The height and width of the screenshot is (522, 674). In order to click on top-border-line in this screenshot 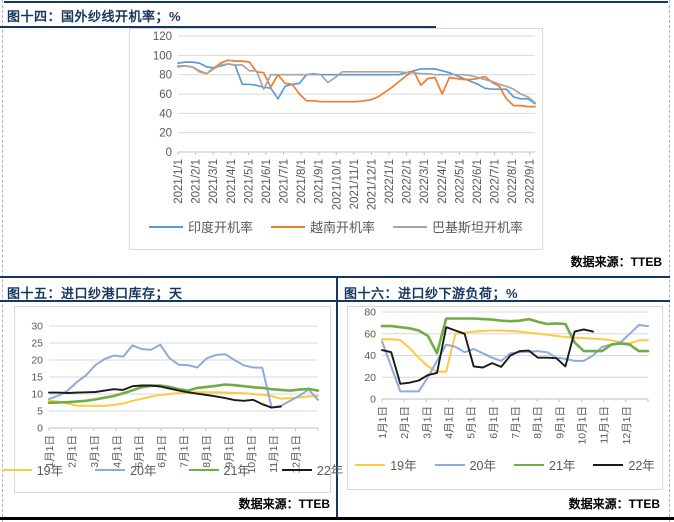, I will do `click(336, 2)`.